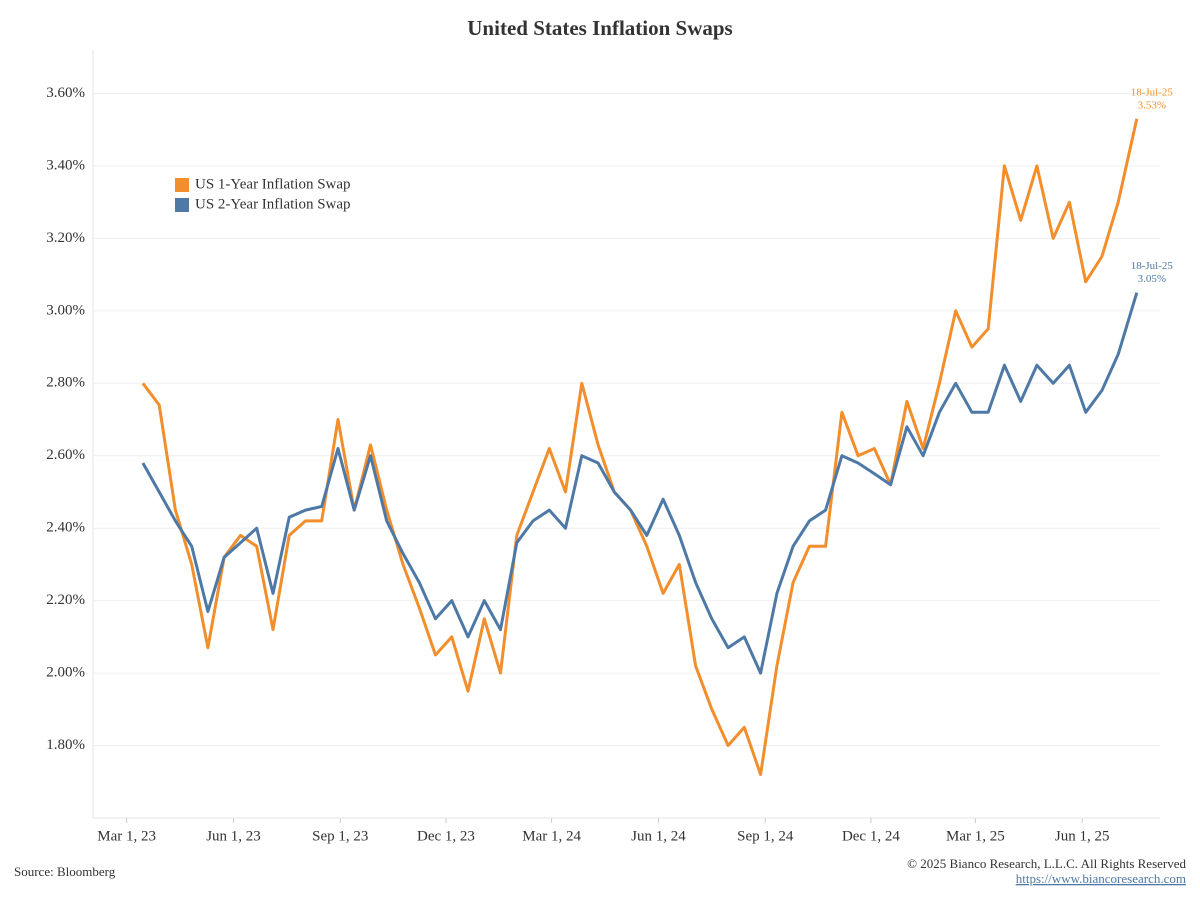 Image resolution: width=1200 pixels, height=905 pixels. I want to click on y-tick-label: 2.80%, so click(65, 383).